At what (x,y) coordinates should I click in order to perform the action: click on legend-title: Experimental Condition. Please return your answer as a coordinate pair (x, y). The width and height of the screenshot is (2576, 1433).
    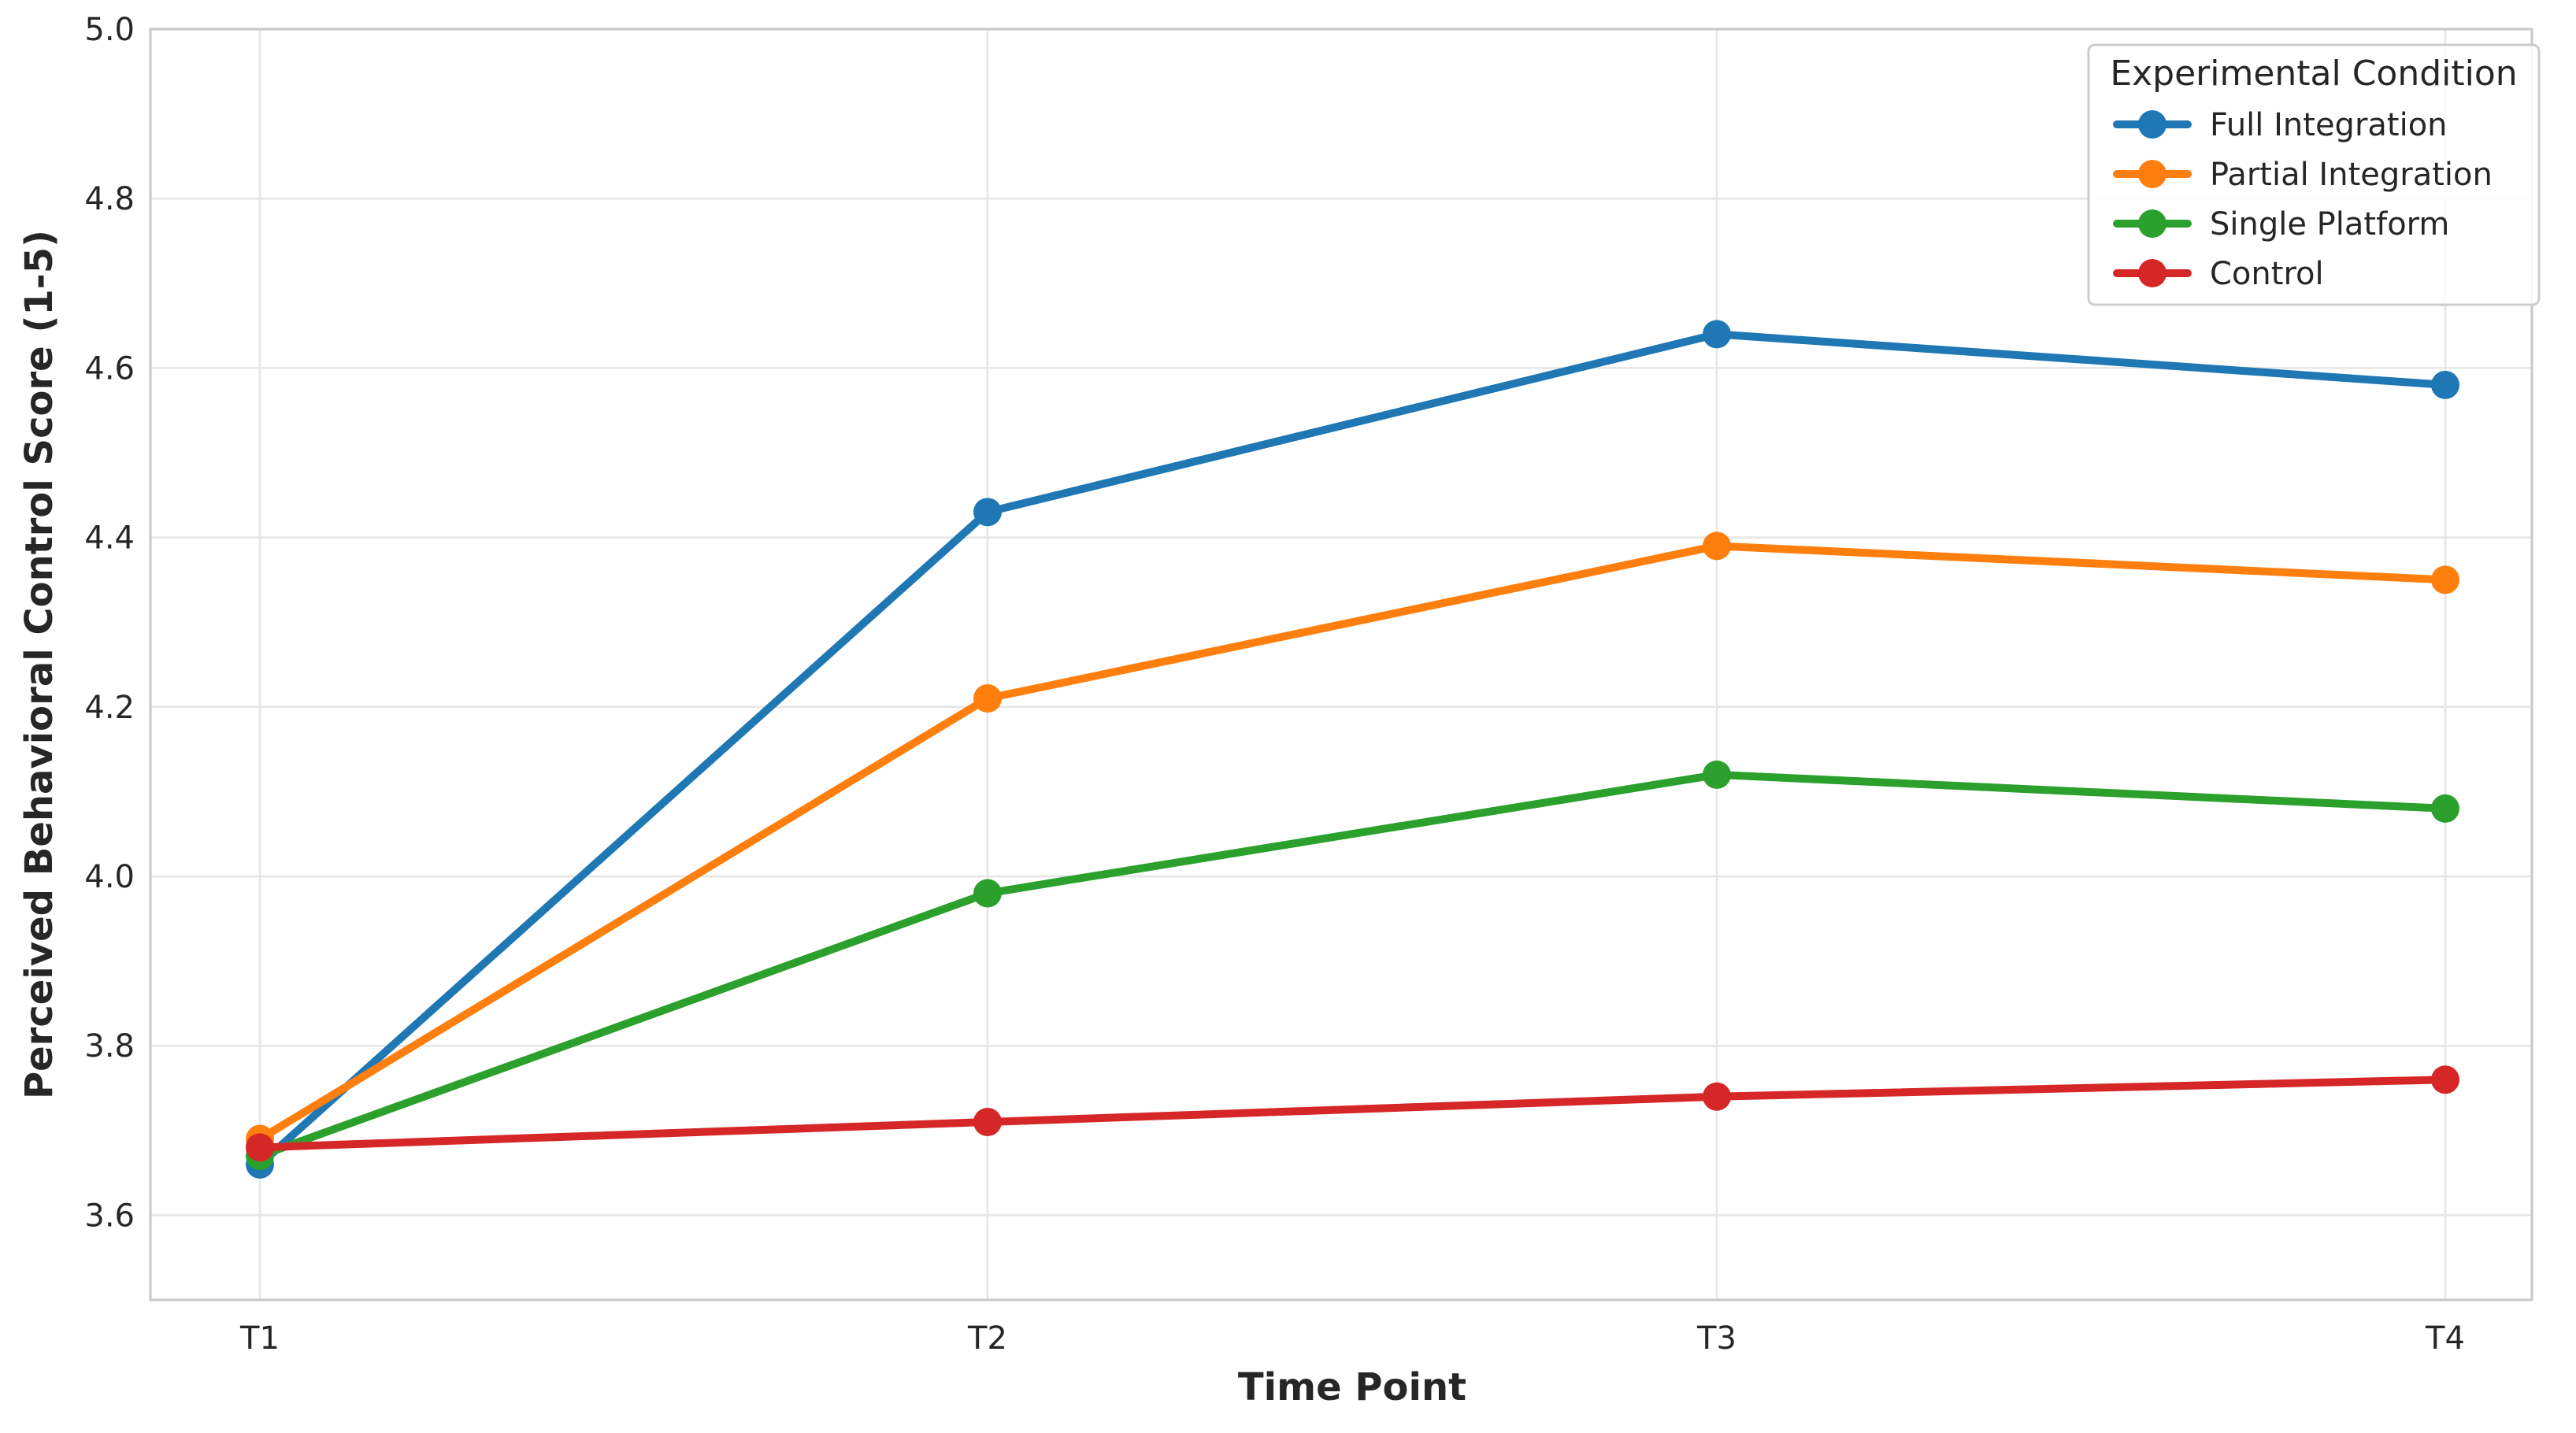
    Looking at the image, I should click on (2313, 74).